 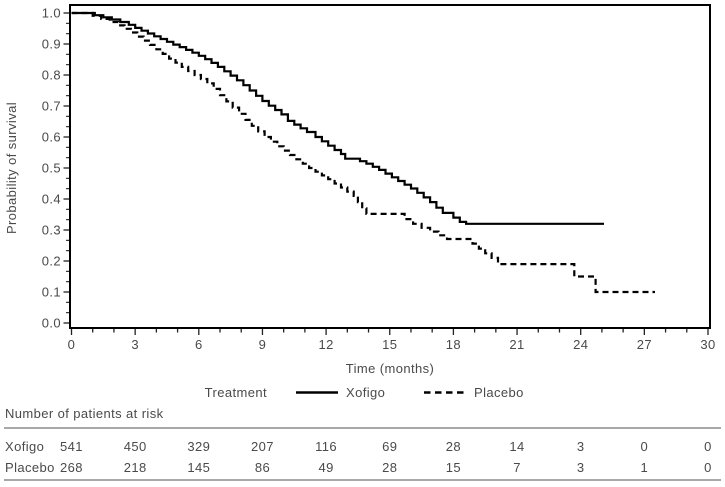 What do you see at coordinates (499, 392) in the screenshot?
I see `legend-label-placebo: Placebo` at bounding box center [499, 392].